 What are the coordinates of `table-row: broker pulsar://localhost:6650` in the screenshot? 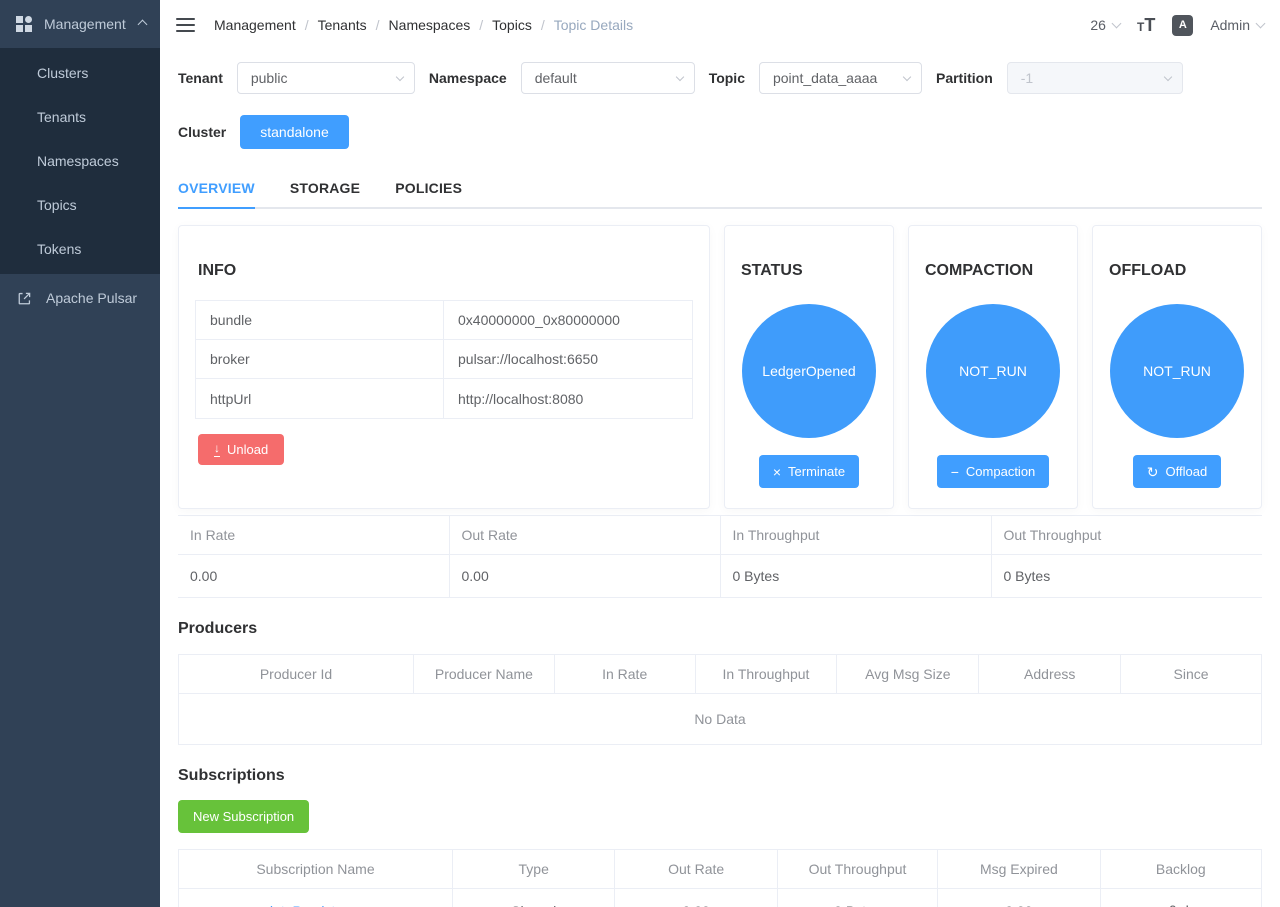 It's located at (444, 359).